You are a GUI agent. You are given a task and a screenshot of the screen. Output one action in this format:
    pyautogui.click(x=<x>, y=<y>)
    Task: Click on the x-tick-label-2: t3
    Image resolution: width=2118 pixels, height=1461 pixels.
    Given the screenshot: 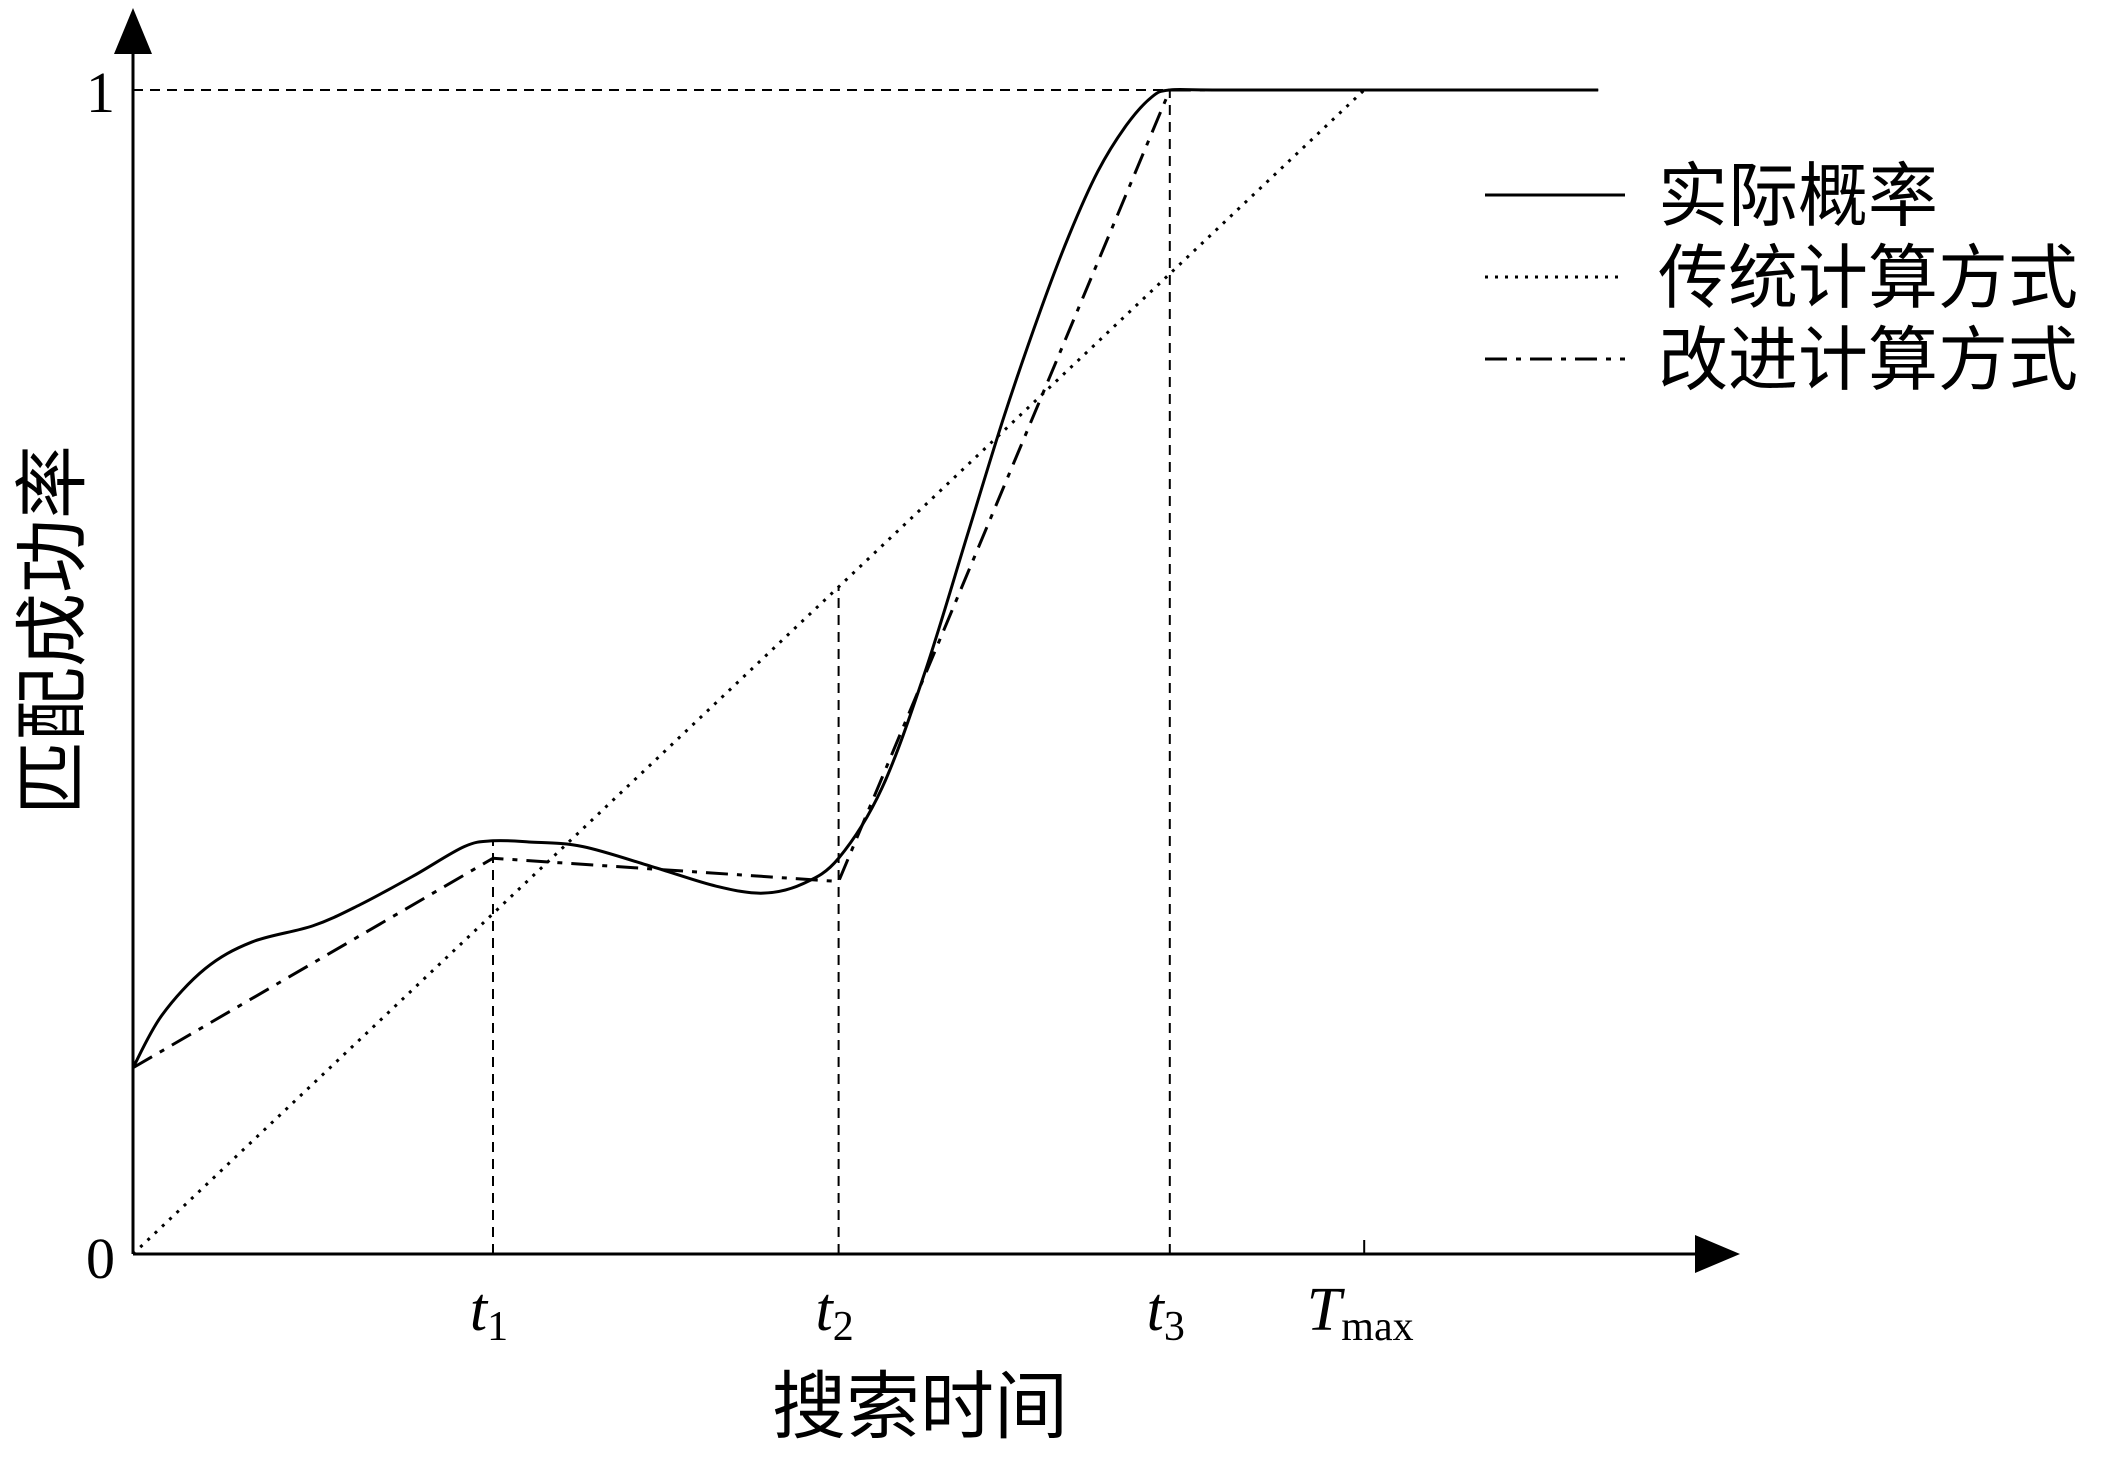 What is the action you would take?
    pyautogui.click(x=1166, y=1313)
    